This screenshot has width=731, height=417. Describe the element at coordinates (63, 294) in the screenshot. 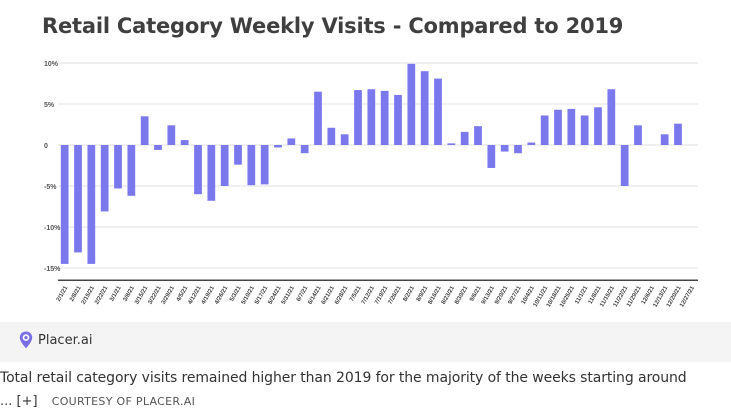

I see `x-tick-label: 2/1/21` at that location.